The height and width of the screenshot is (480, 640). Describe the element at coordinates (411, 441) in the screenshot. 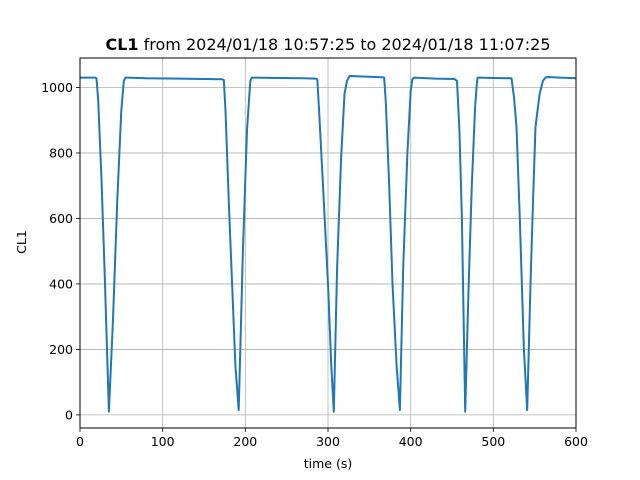

I see `x-tick-label: 400` at that location.